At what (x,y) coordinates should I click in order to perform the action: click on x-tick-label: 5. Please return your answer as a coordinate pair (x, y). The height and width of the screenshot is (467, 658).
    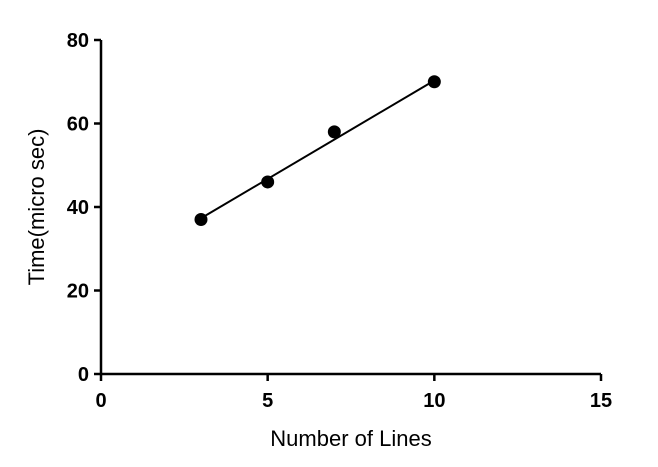
    Looking at the image, I should click on (267, 401).